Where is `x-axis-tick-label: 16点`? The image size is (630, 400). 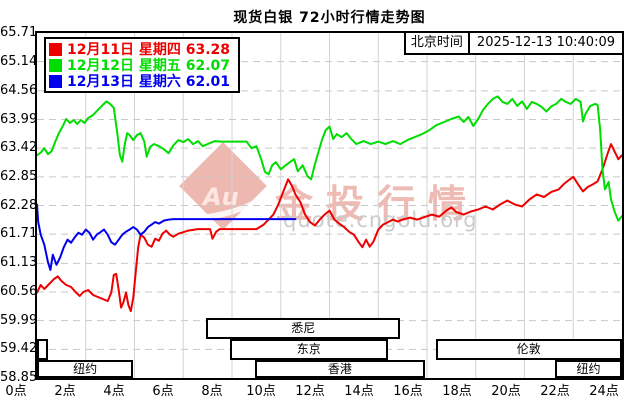 x-axis-tick-label: 16点 is located at coordinates (408, 391).